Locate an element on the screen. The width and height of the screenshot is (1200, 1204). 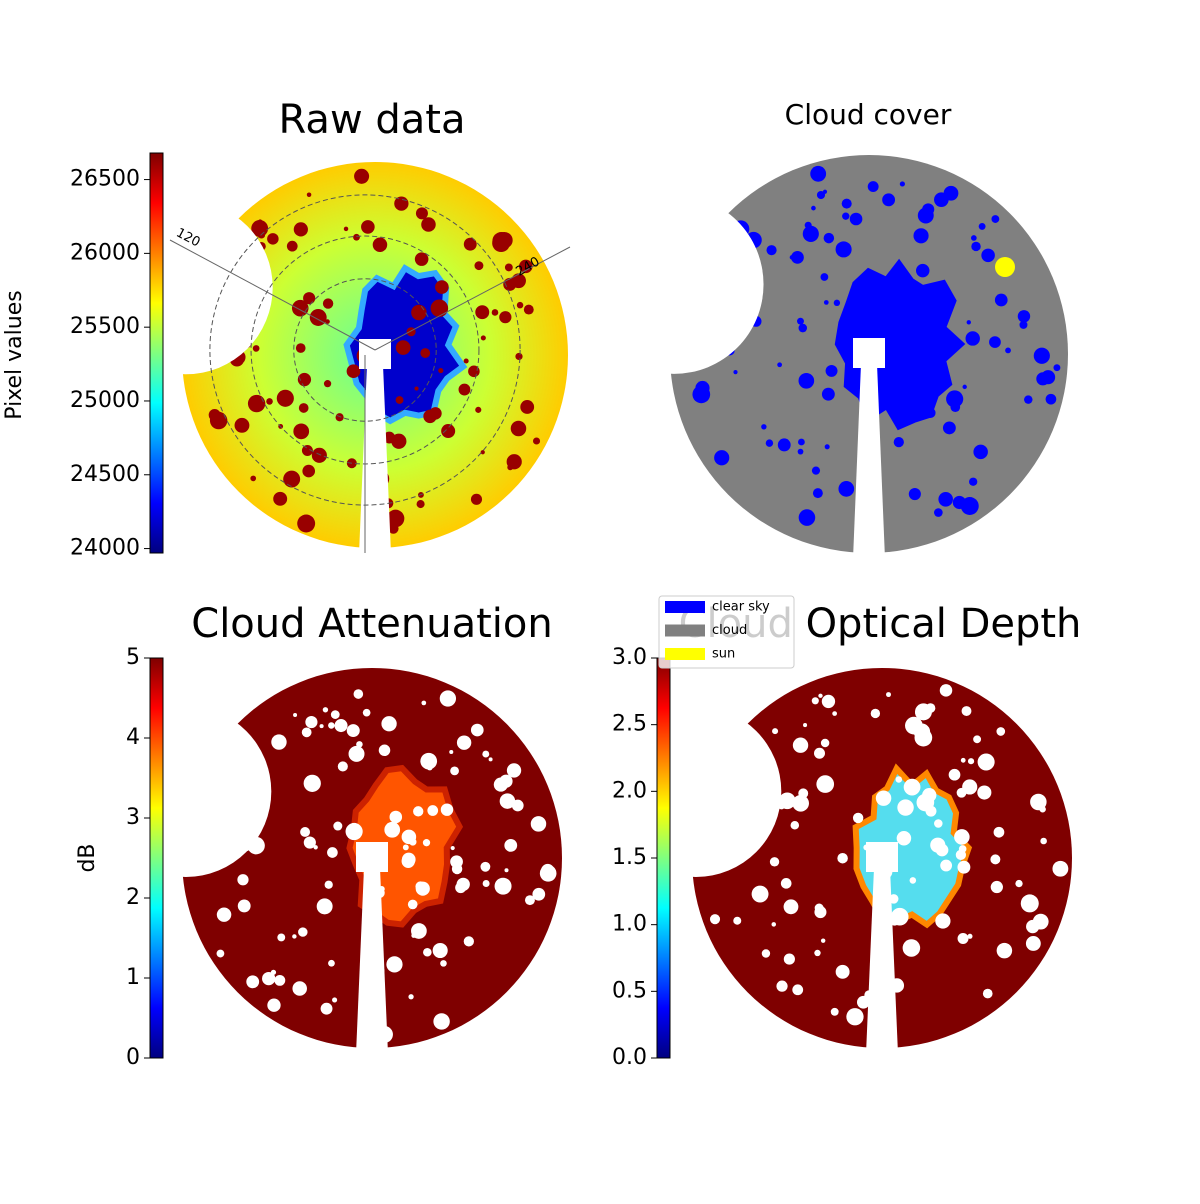
panel-title: Raw data is located at coordinates (372, 120).